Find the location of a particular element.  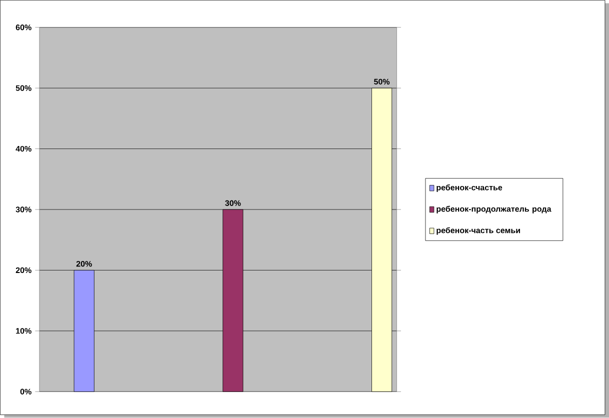

y-tick-label: 20% is located at coordinates (24, 270).